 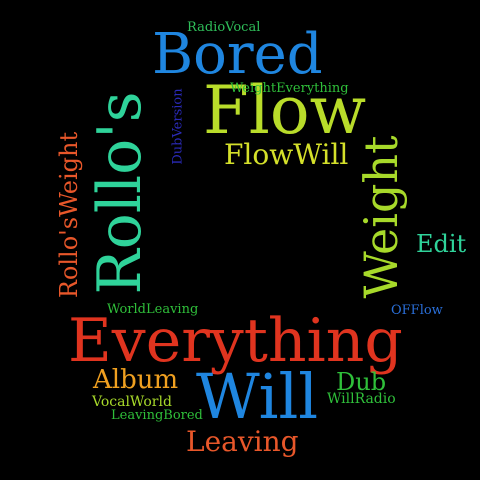 What do you see at coordinates (441, 244) in the screenshot?
I see `word-edit: Edit` at bounding box center [441, 244].